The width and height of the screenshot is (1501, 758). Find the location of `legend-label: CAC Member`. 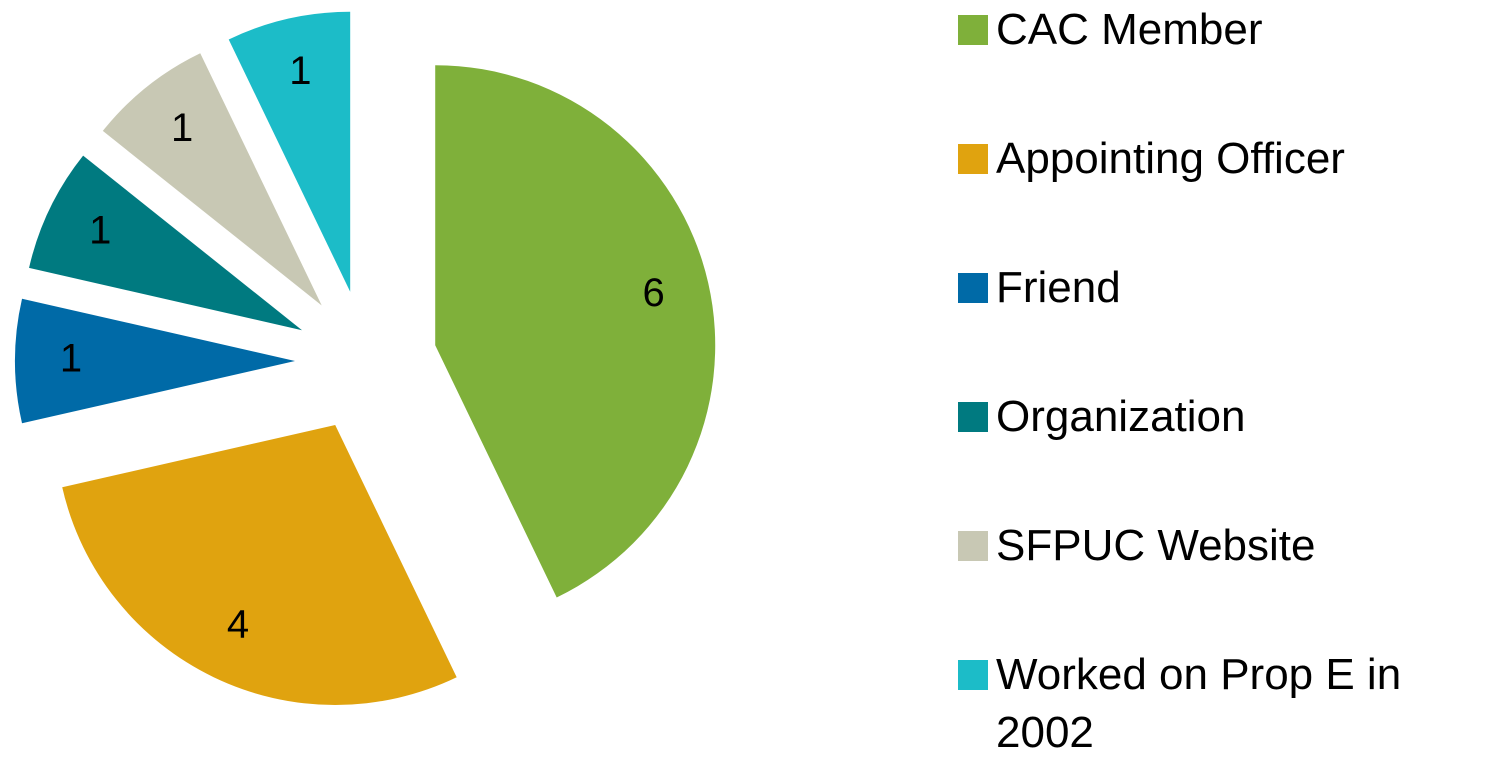

legend-label: CAC Member is located at coordinates (1129, 29).